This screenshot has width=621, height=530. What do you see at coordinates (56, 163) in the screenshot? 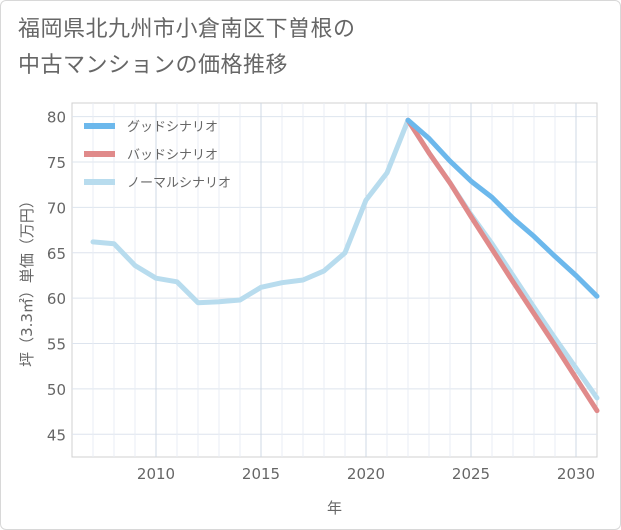
I see `y-tick-label: 75` at bounding box center [56, 163].